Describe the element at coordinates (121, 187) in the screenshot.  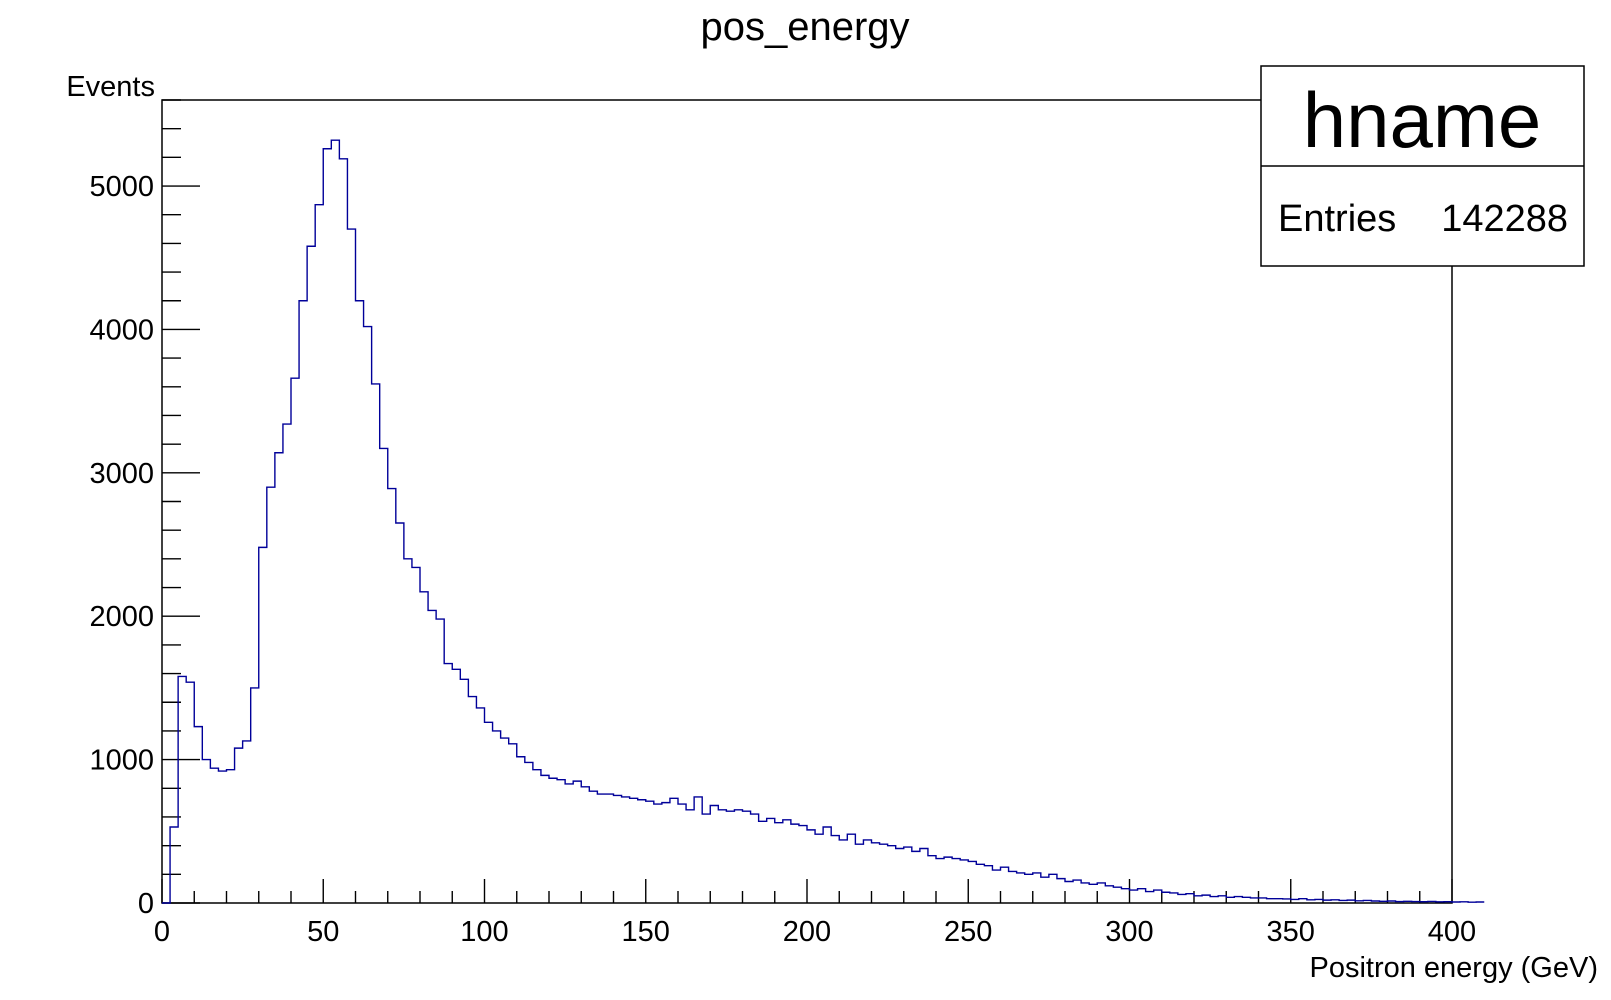
I see `y-tick-label: 5000` at that location.